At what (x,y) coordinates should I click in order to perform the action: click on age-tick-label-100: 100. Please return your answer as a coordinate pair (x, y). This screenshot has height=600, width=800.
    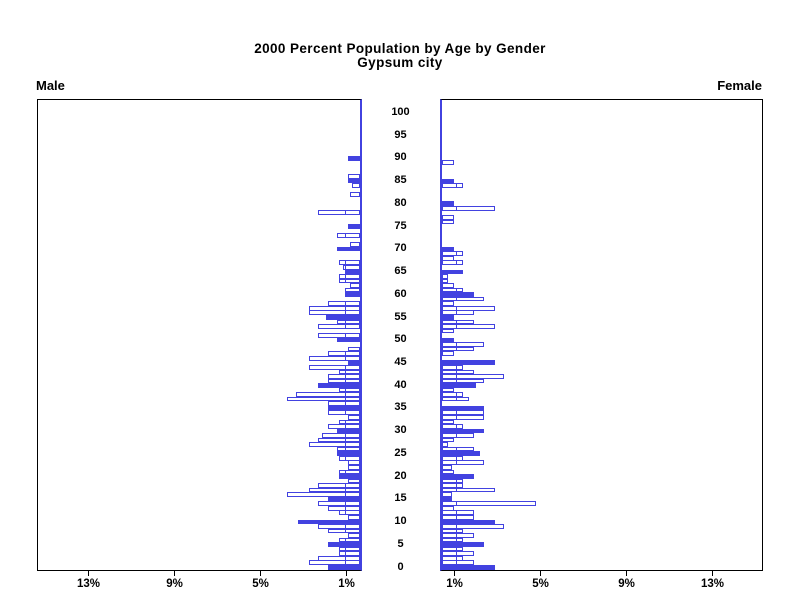
    Looking at the image, I should click on (400, 112).